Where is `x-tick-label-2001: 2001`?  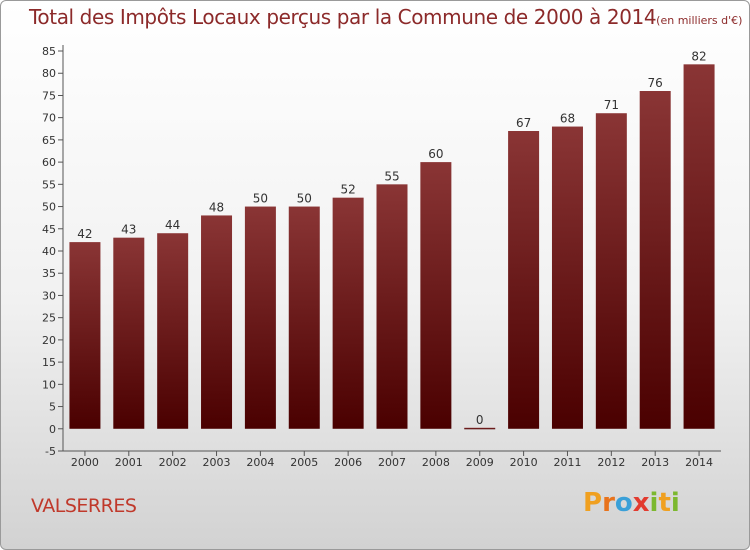 x-tick-label-2001: 2001 is located at coordinates (129, 462).